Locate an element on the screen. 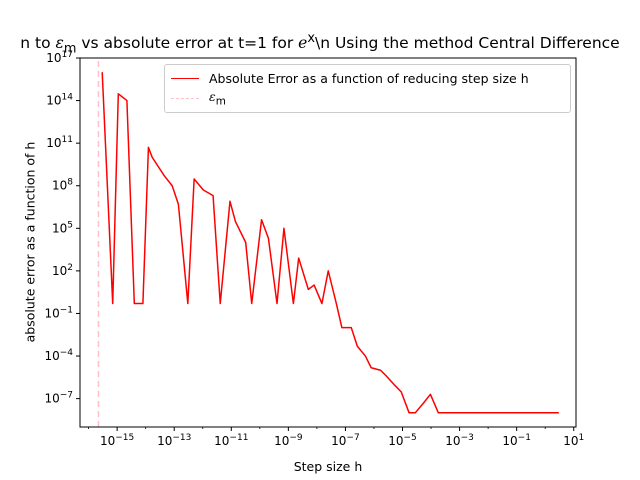  legend-label: εm is located at coordinates (217, 98).